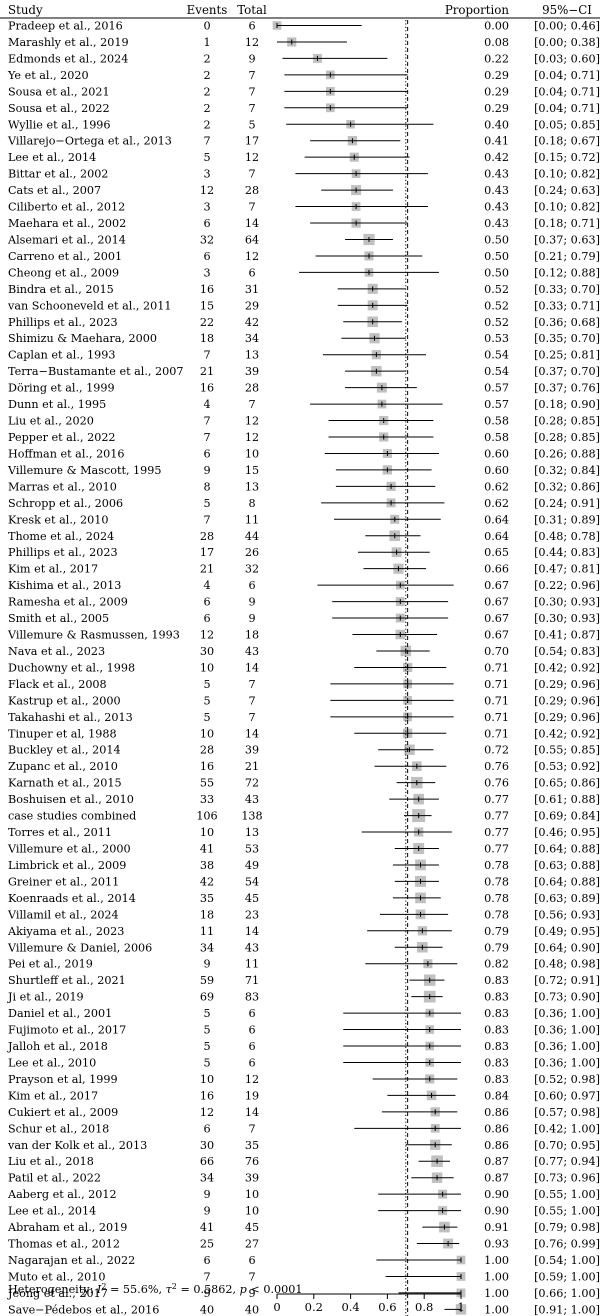 The width and height of the screenshot is (600, 1316). Describe the element at coordinates (207, 536) in the screenshot. I see `events-value: 28` at that location.